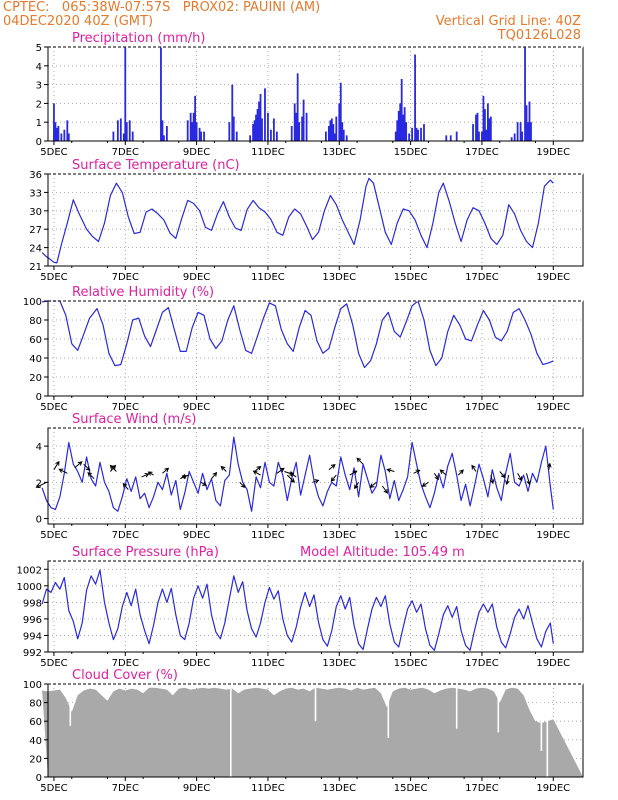 The width and height of the screenshot is (618, 800). Describe the element at coordinates (39, 86) in the screenshot. I see `y-tick-label: 3` at that location.